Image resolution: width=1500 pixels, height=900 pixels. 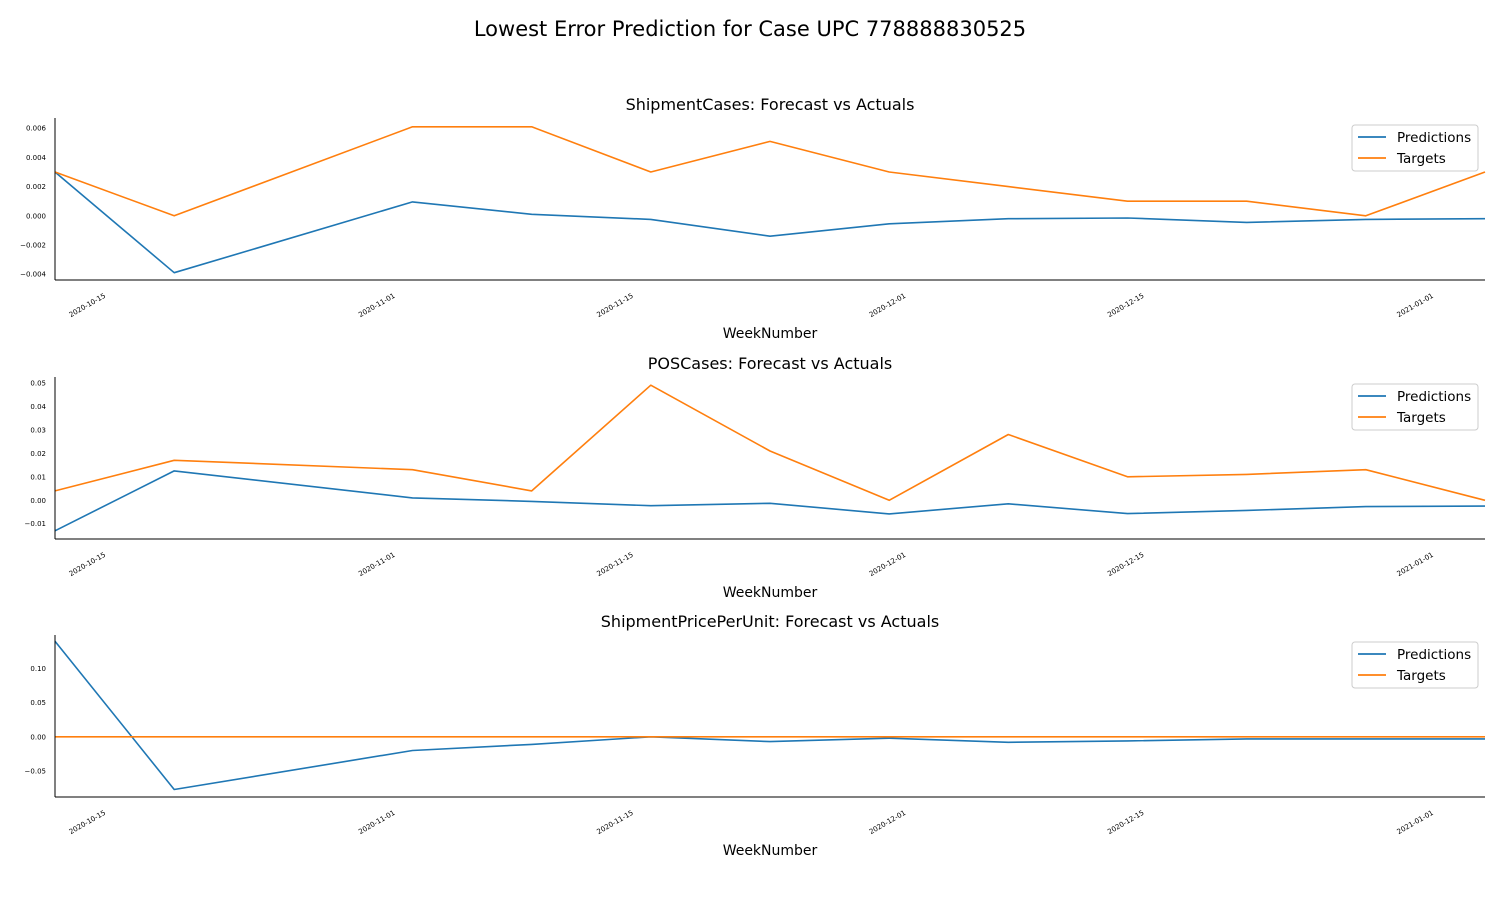 I want to click on y-tick-label: −0.05, so click(x=35, y=772).